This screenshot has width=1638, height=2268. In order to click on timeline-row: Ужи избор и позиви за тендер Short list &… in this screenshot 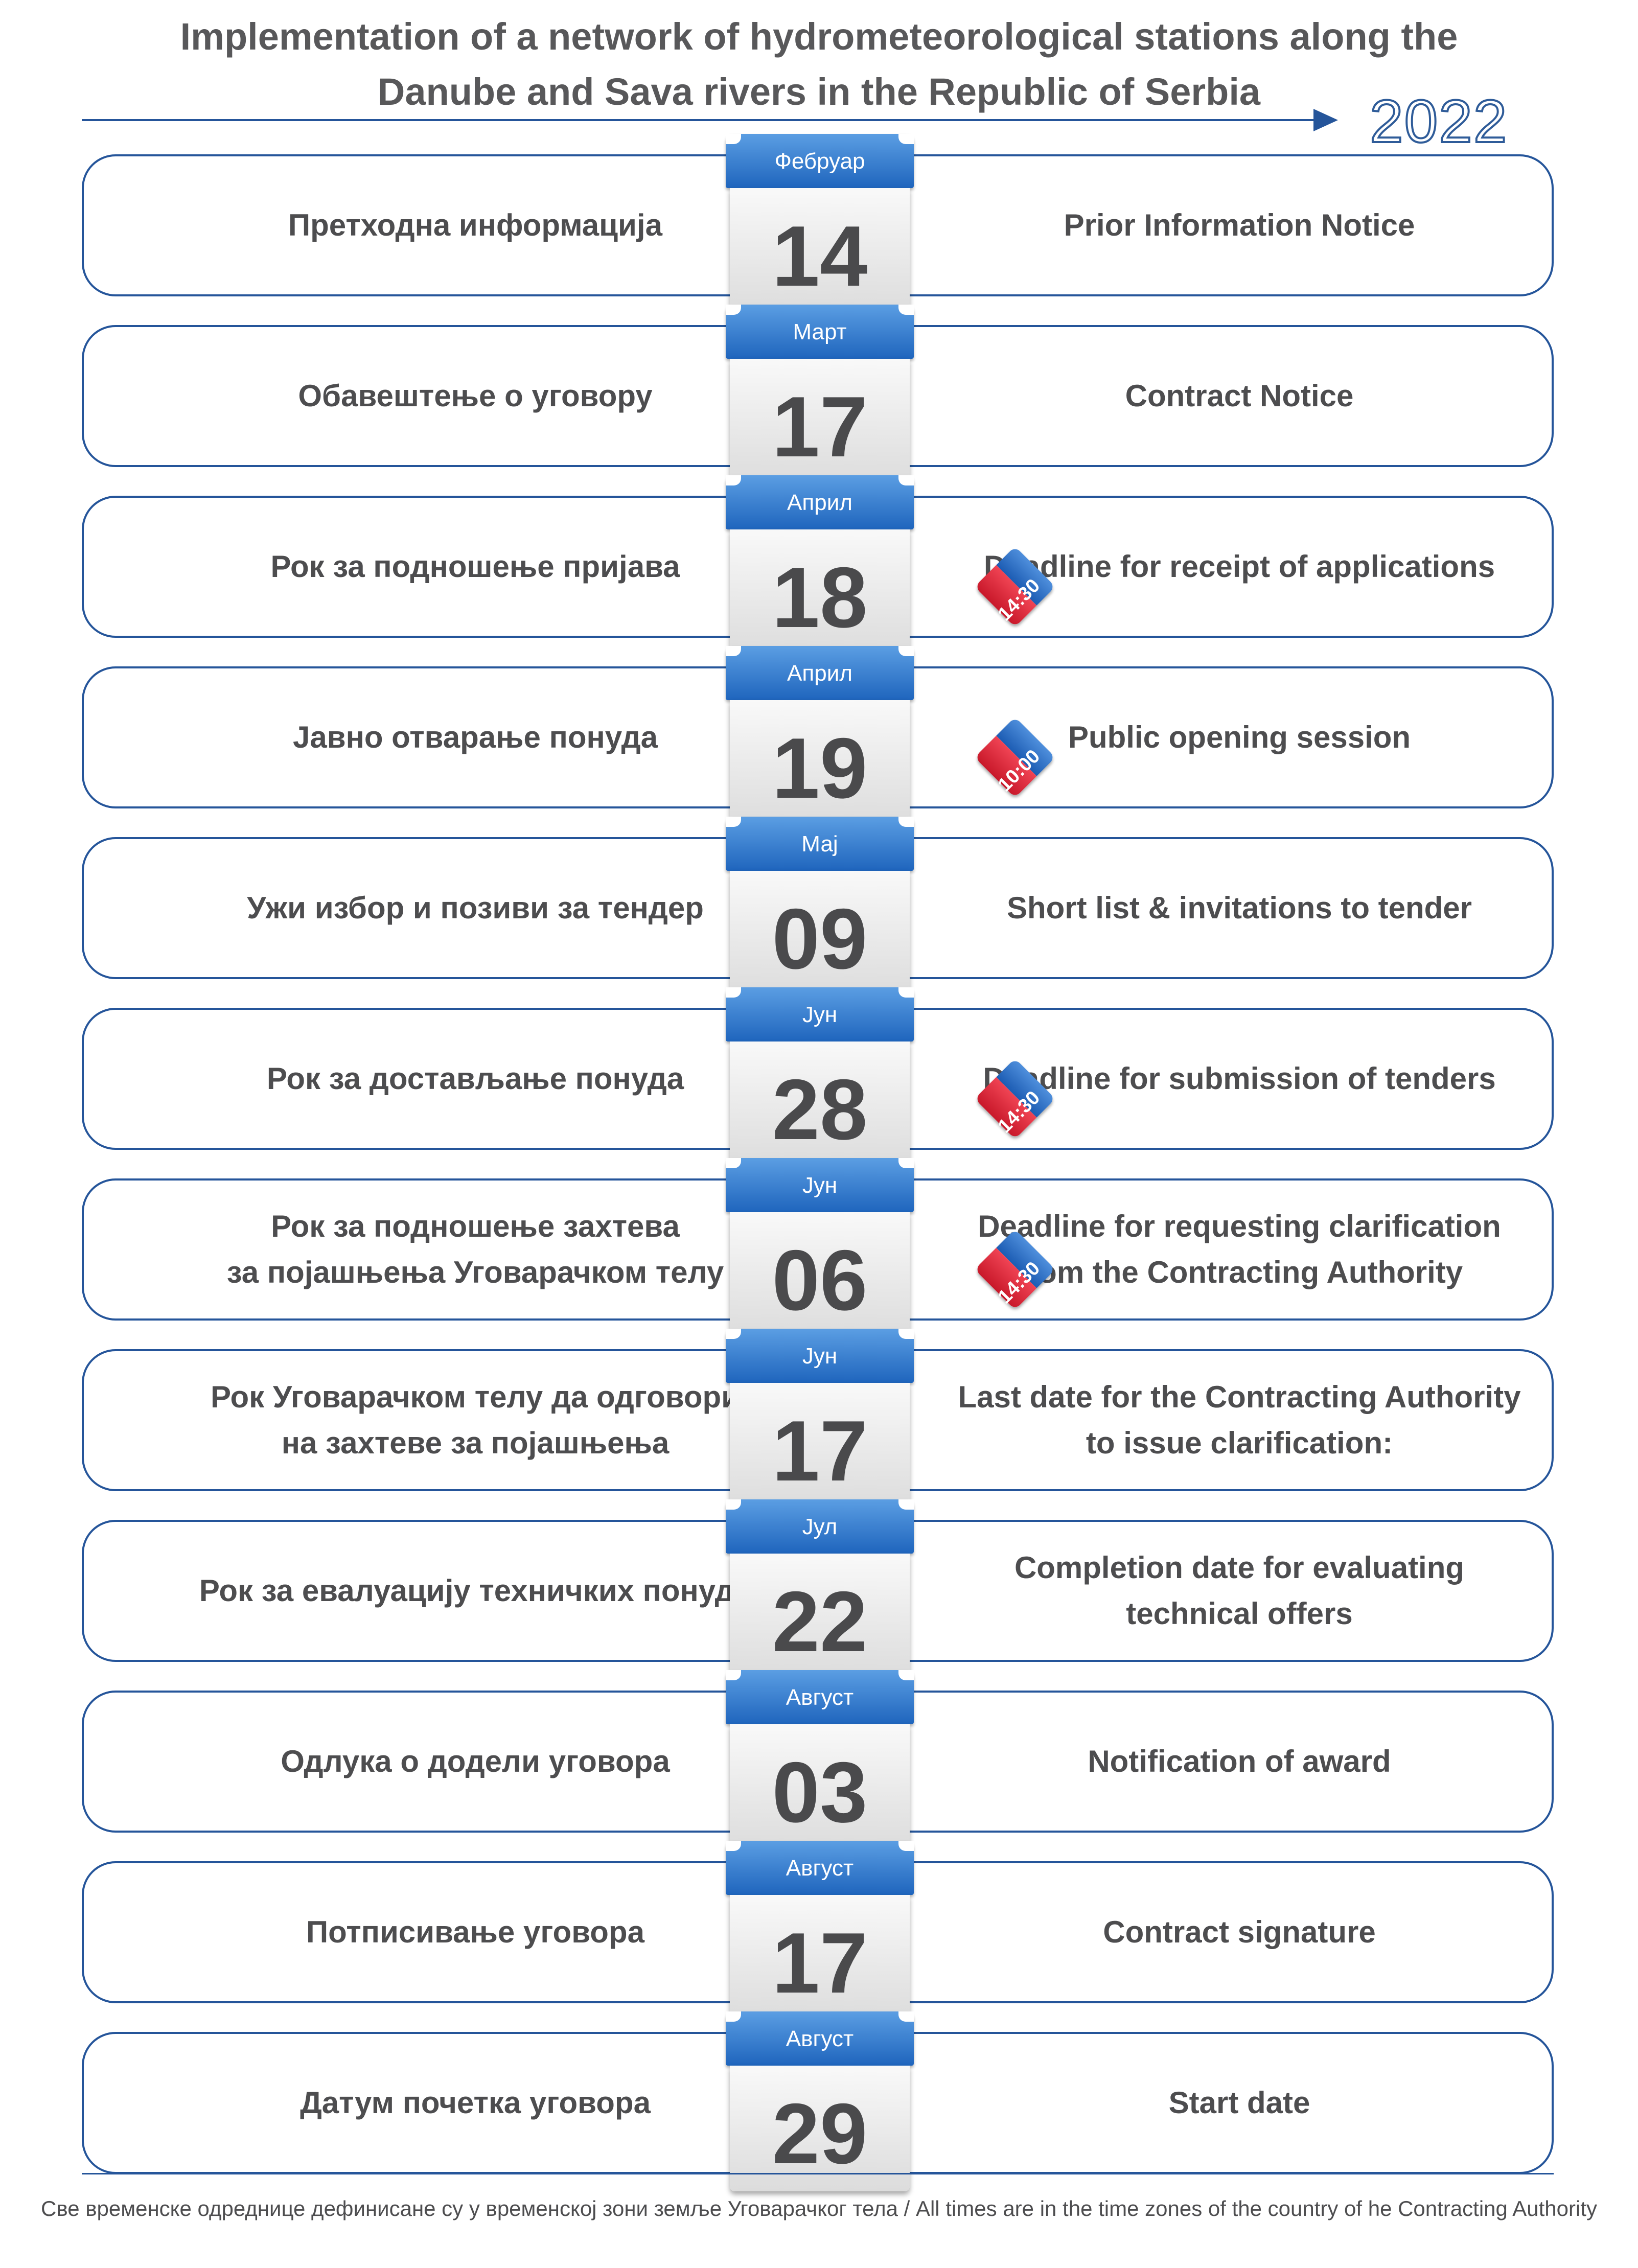, I will do `click(818, 907)`.